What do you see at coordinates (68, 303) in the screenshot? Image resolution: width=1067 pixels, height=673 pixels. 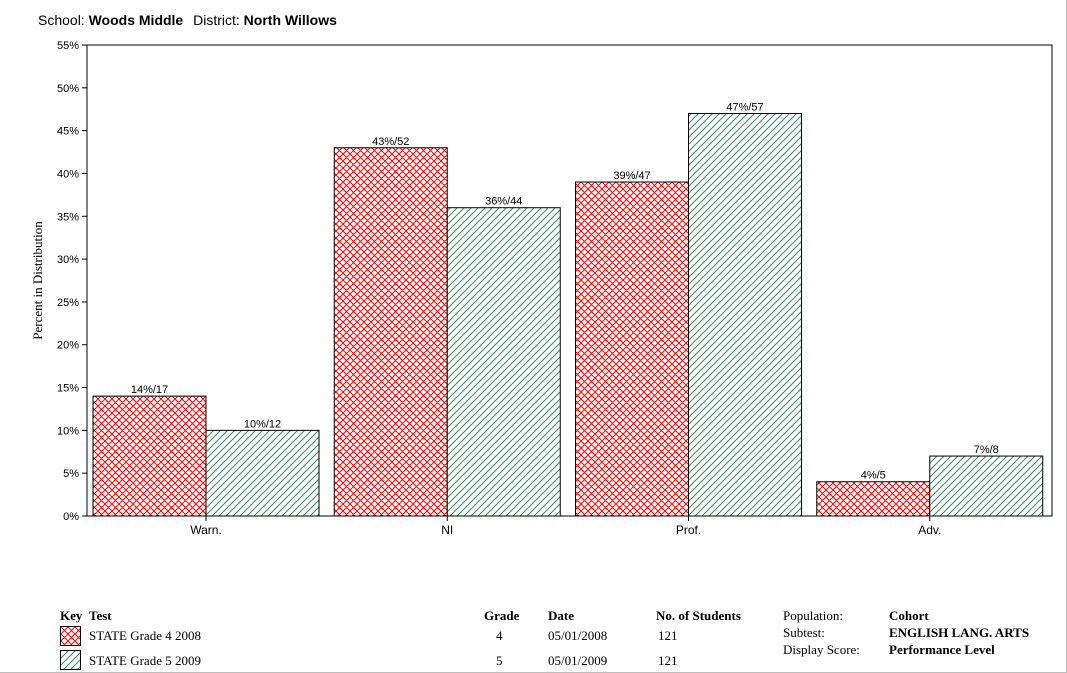 I see `y-tick-label: 25%` at bounding box center [68, 303].